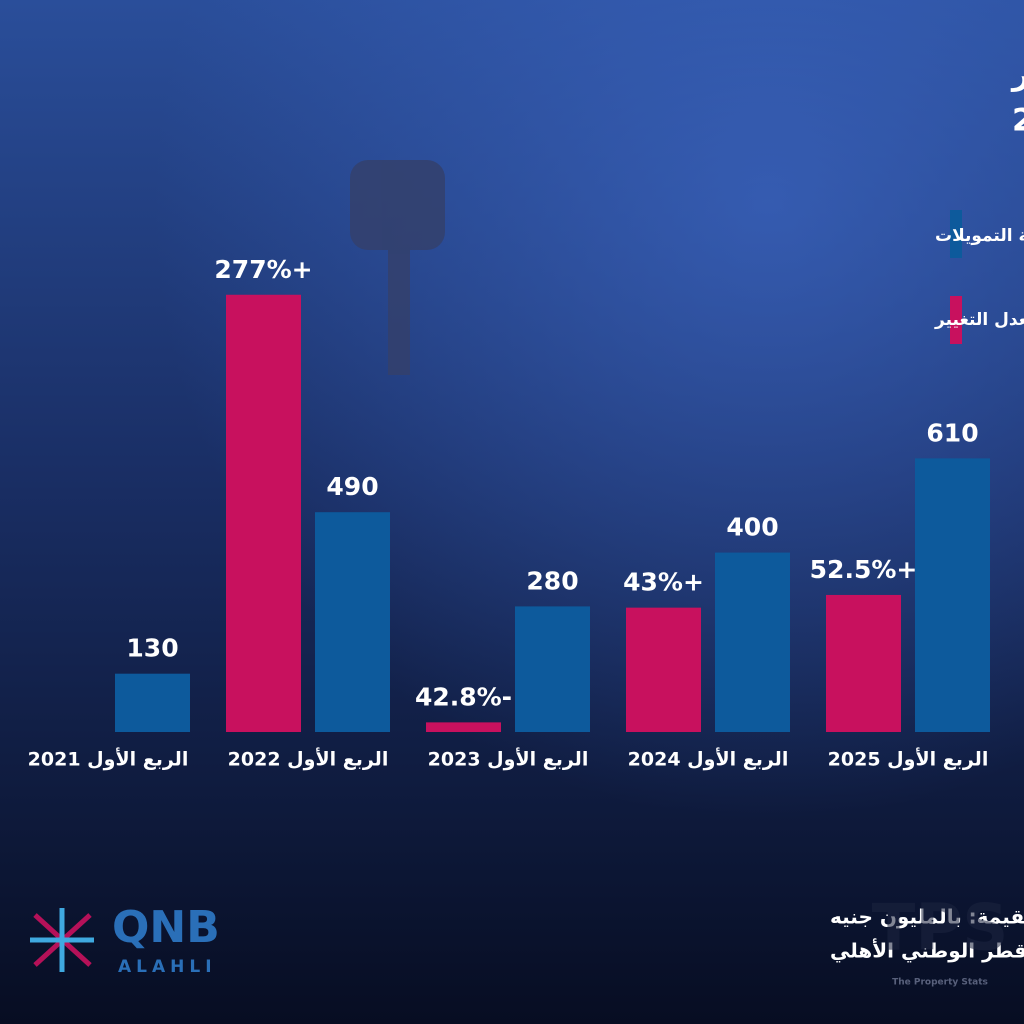 The width and height of the screenshot is (1024, 1024). What do you see at coordinates (463, 696) in the screenshot?
I see `value-label: -42.8%` at bounding box center [463, 696].